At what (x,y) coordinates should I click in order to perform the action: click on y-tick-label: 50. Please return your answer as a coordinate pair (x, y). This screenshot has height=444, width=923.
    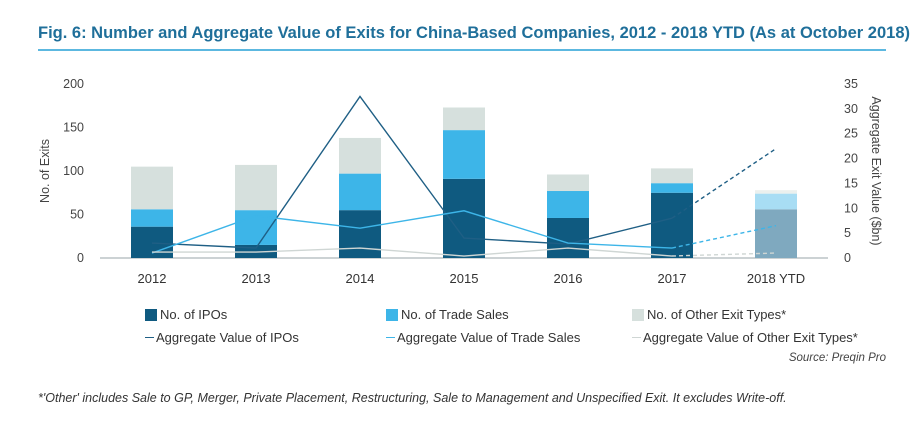
    Looking at the image, I should click on (77, 215).